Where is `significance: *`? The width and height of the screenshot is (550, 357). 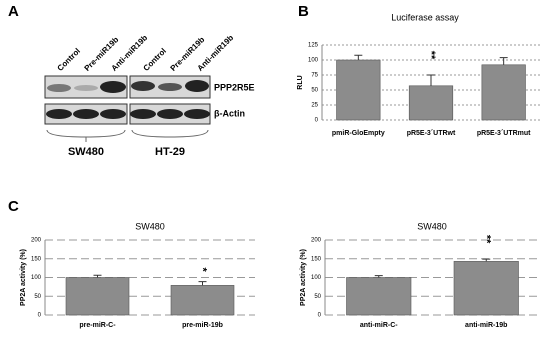
significance: * is located at coordinates (203, 269).